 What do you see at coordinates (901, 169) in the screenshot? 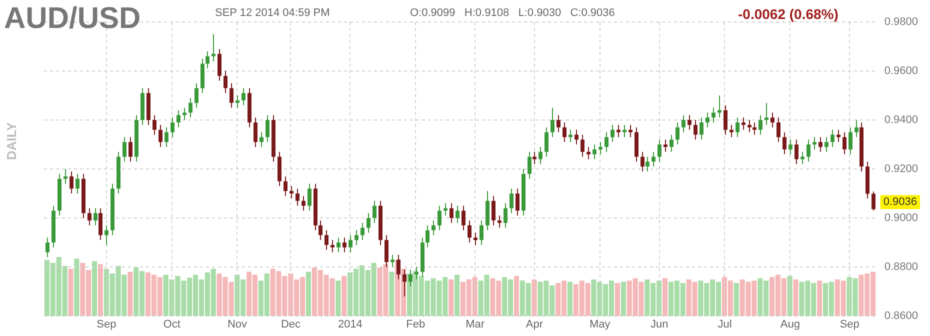
I see `y-tick-label: 0.9200` at bounding box center [901, 169].